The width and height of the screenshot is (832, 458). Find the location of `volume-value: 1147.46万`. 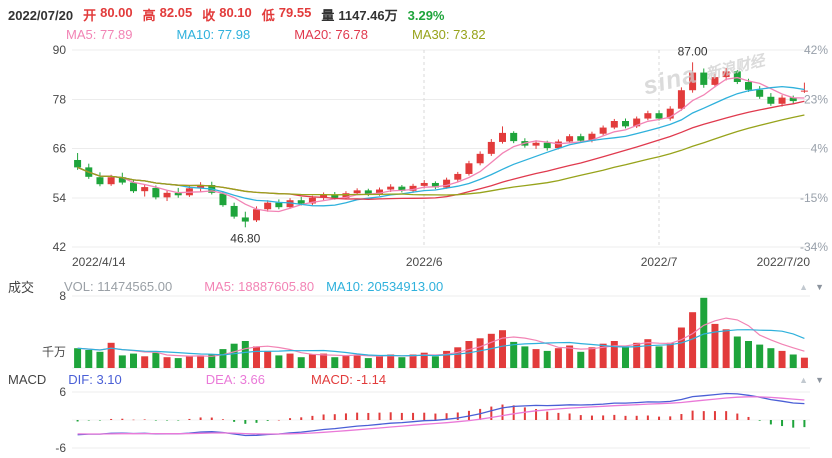

volume-value: 1147.46万 is located at coordinates (368, 15).